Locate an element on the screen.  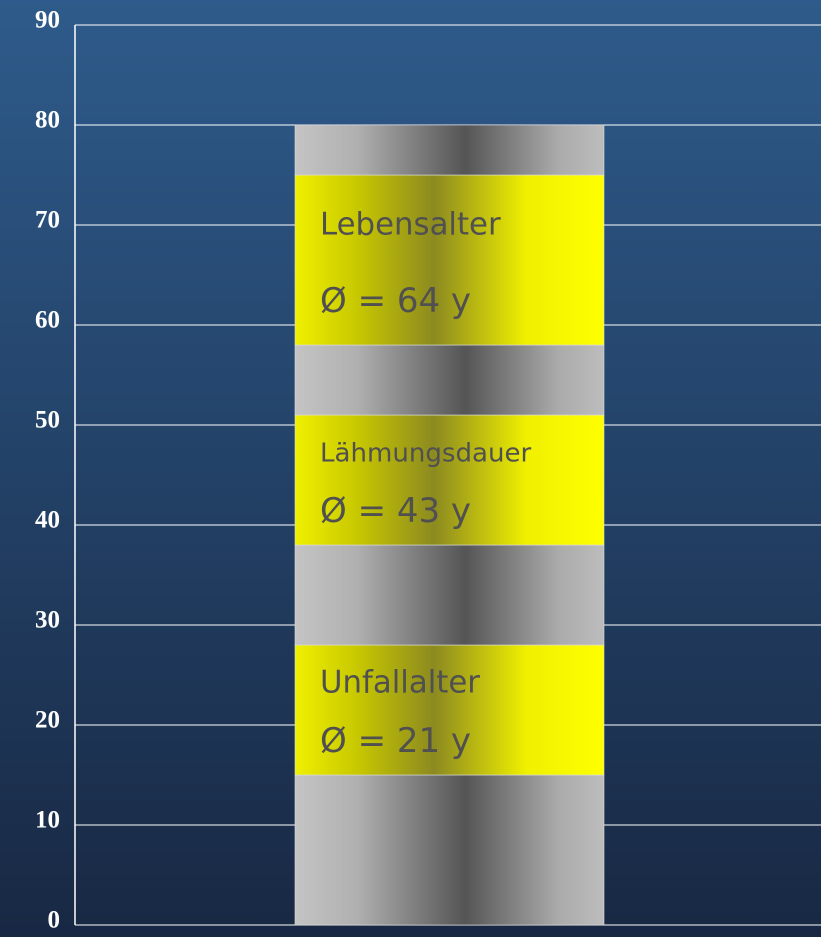
y-tick-label: 70 is located at coordinates (47, 220).